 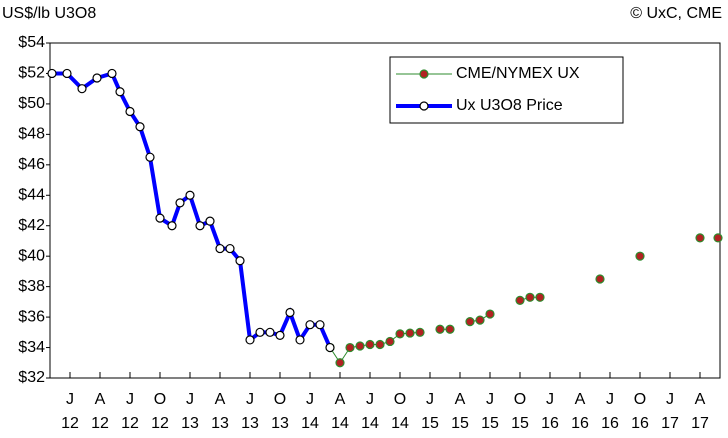 I want to click on x-tick-label: O 14, so click(x=400, y=411).